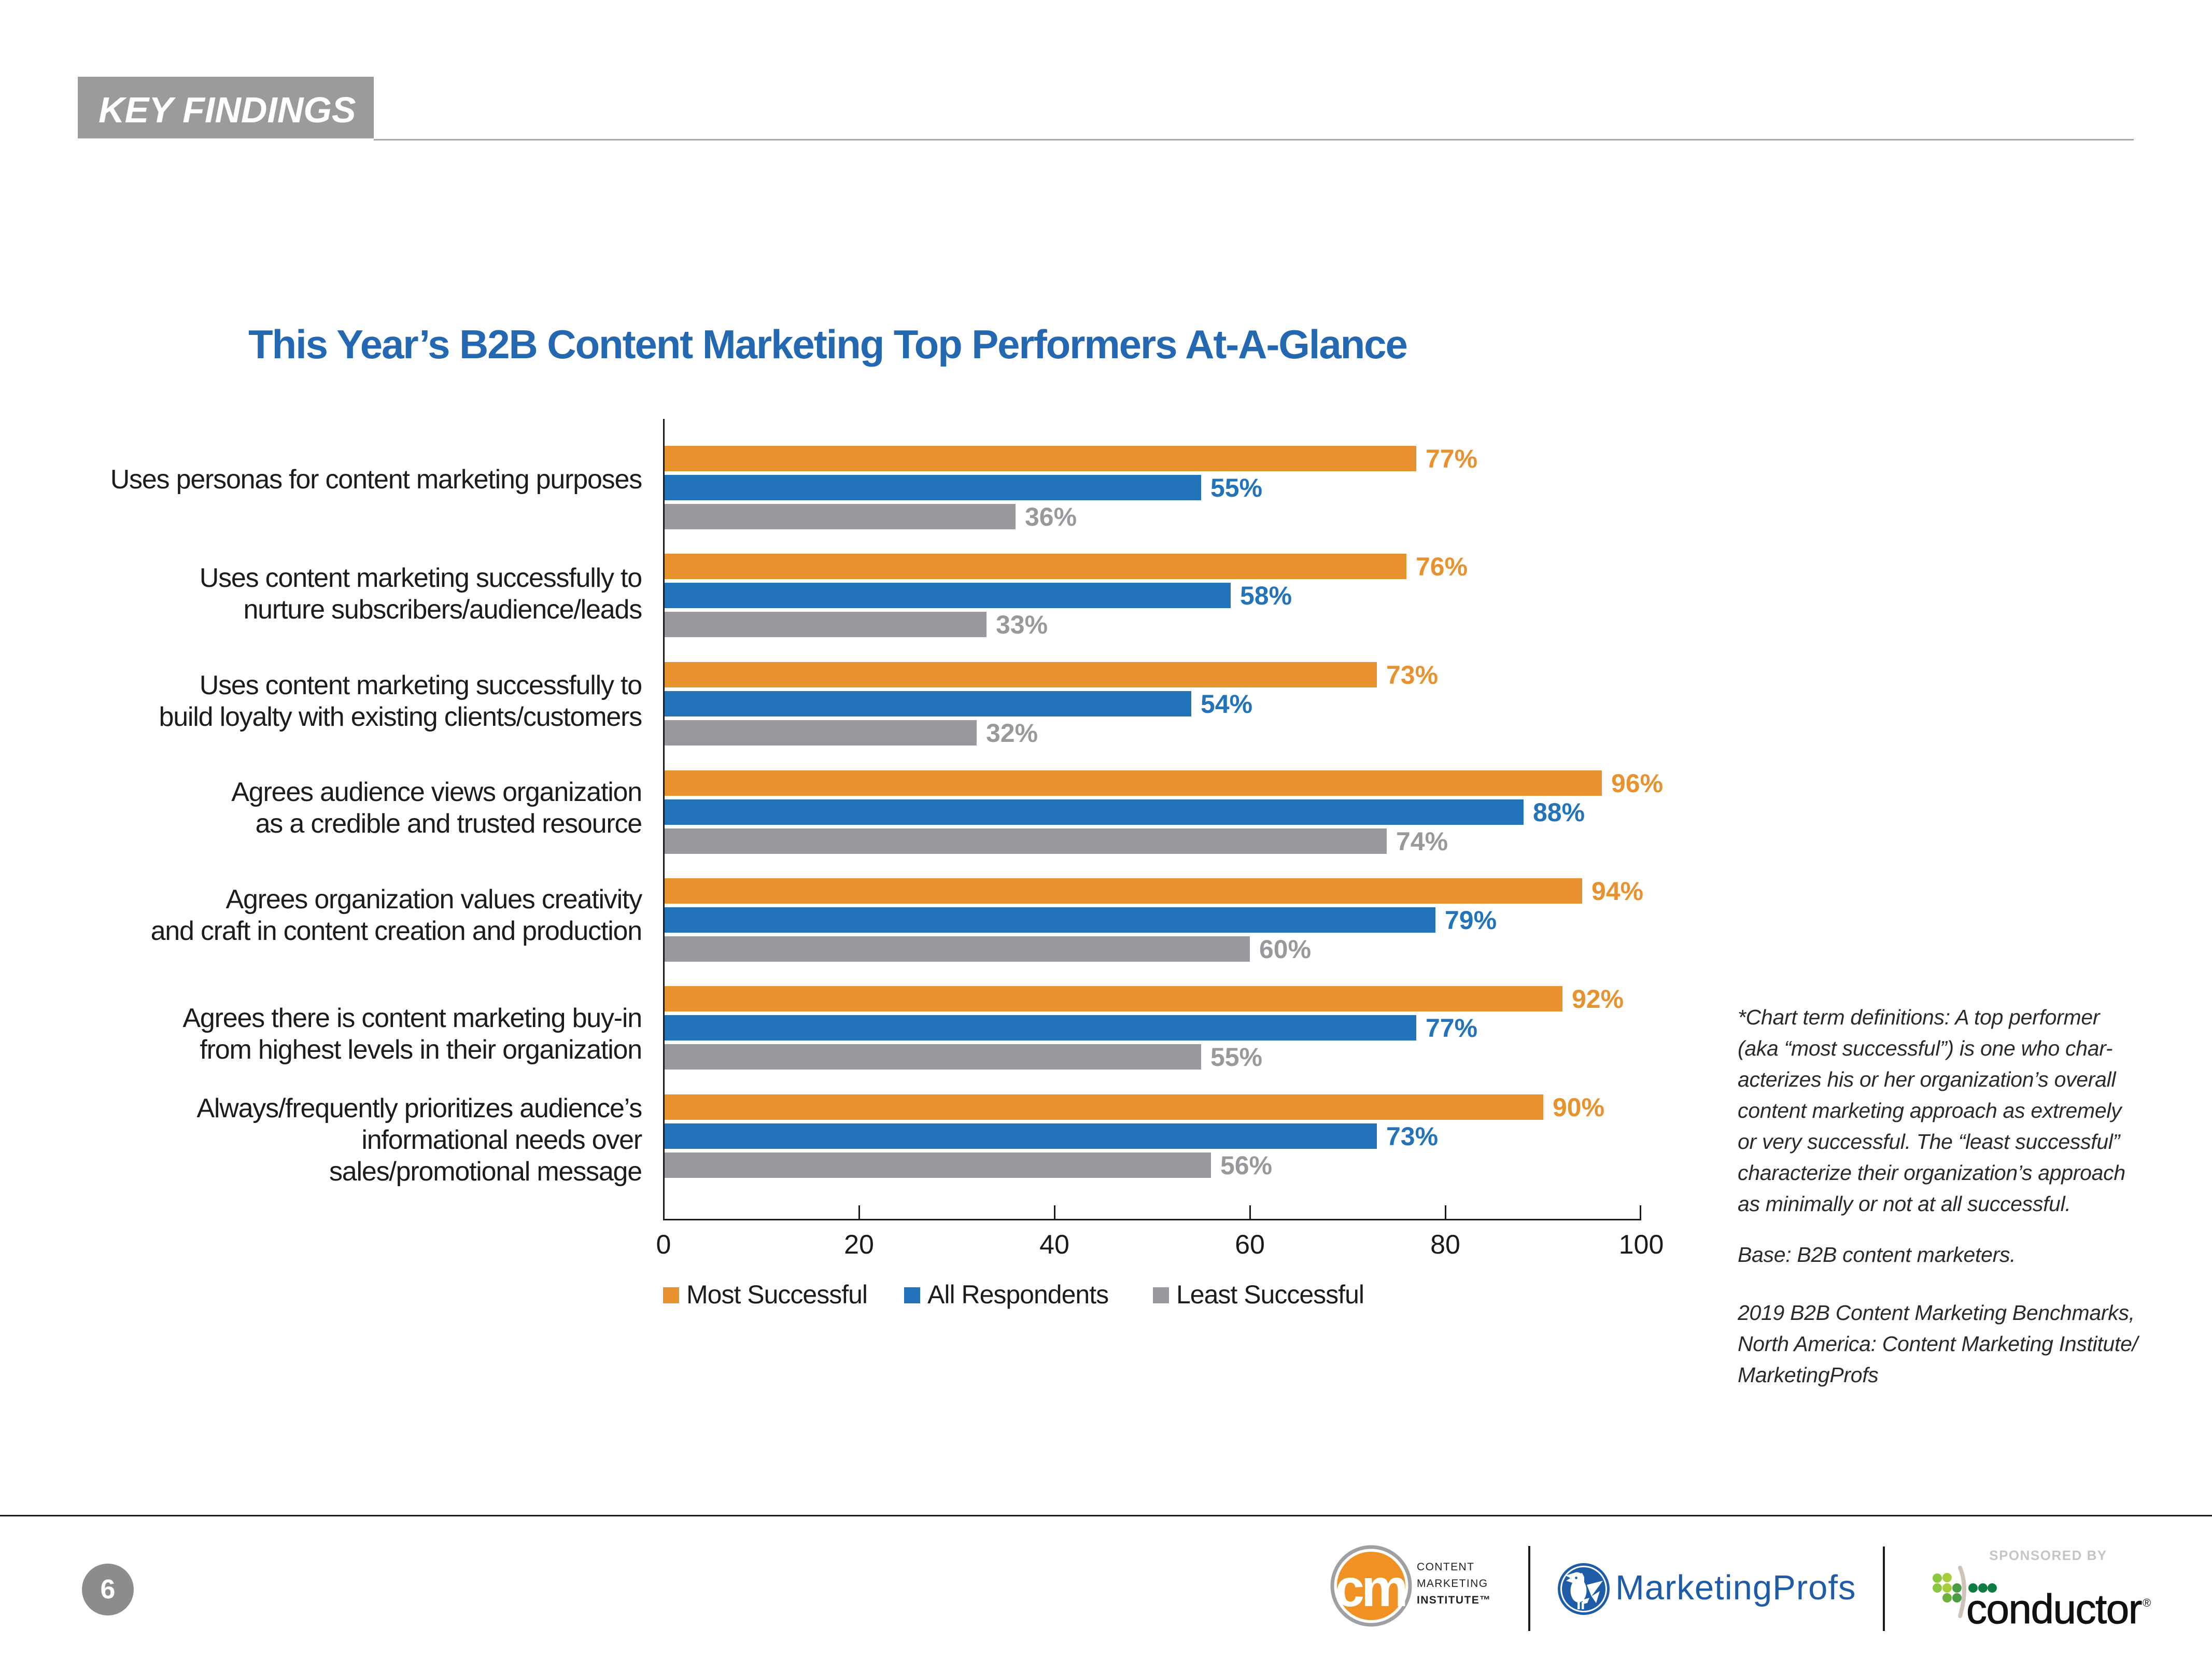  I want to click on svg-text: cm, so click(1370, 1588).